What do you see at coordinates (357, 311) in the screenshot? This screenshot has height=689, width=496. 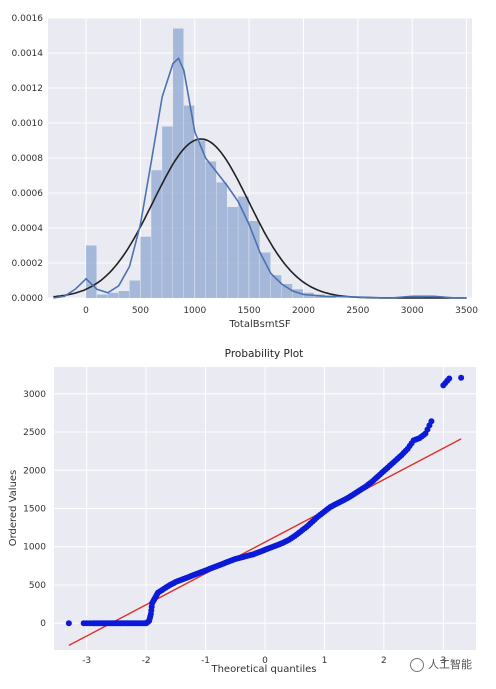 I see `x-tick-label: 2500` at bounding box center [357, 311].